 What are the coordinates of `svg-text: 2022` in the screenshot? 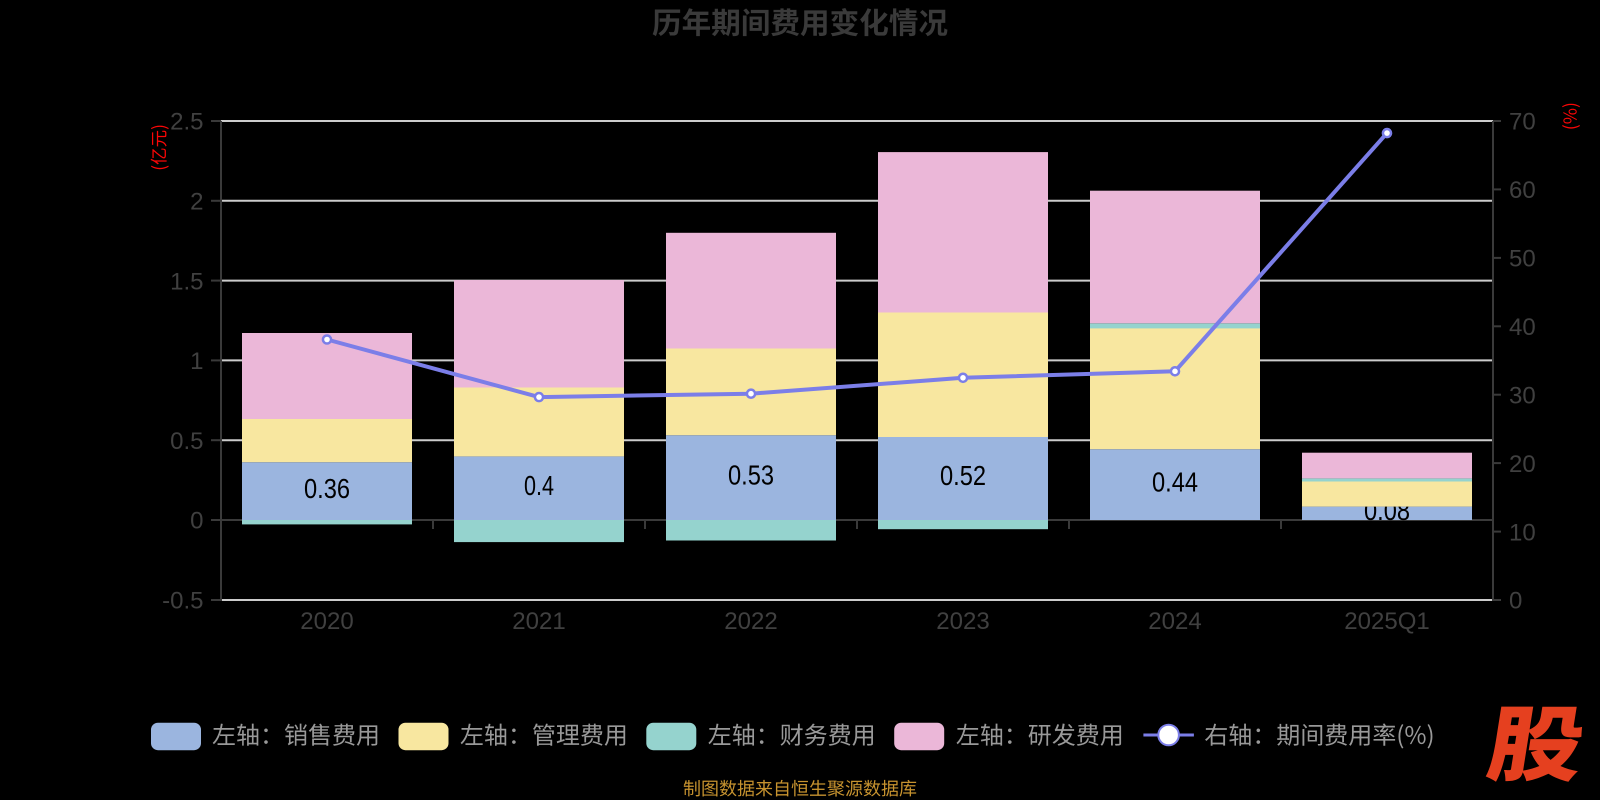 It's located at (750, 621).